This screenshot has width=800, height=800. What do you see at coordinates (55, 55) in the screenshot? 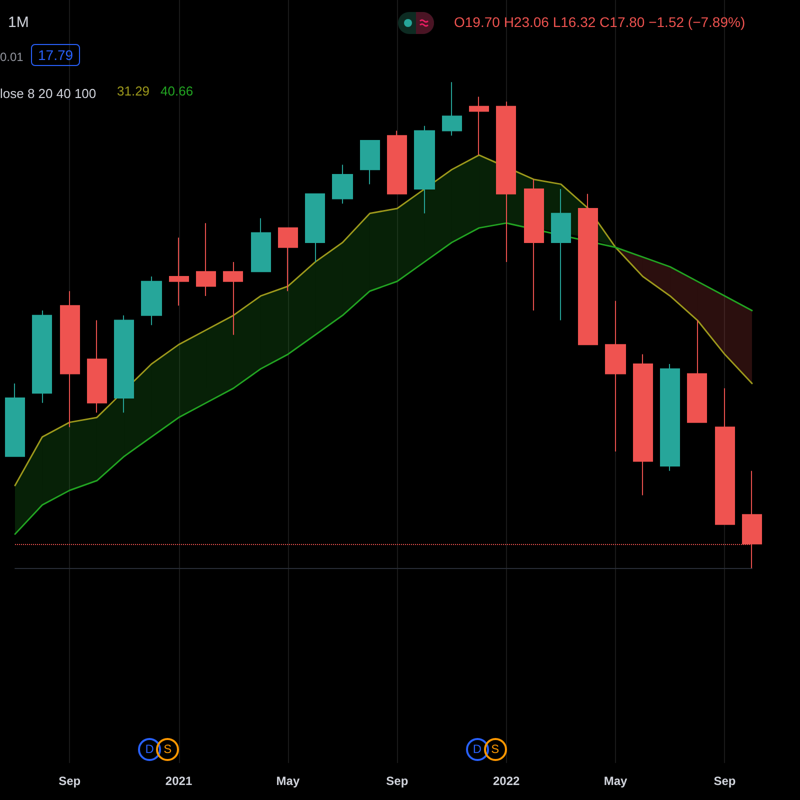
I see `text: 17.79` at bounding box center [55, 55].